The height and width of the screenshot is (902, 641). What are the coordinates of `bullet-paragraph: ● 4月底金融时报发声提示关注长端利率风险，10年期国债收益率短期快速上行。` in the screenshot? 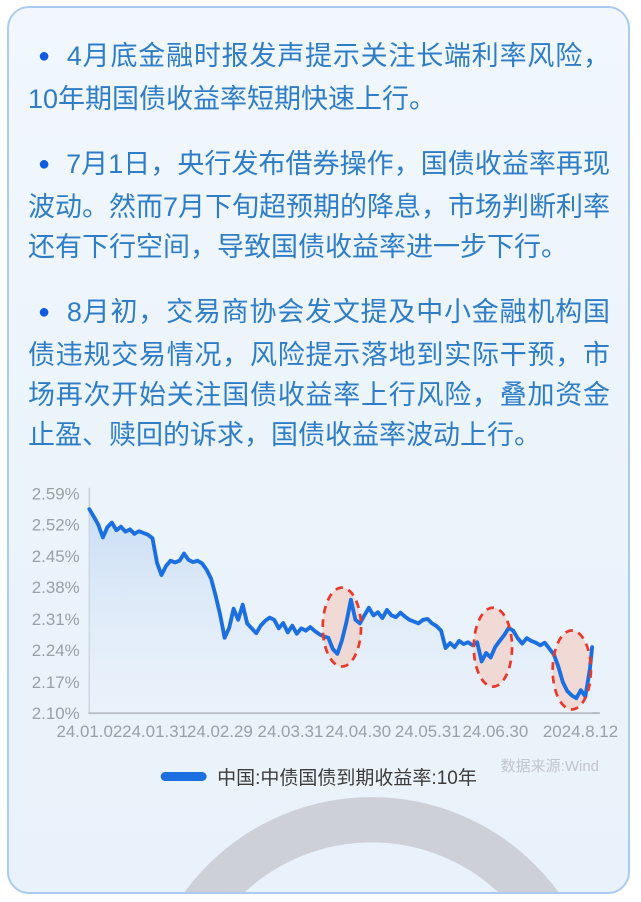 It's located at (319, 77).